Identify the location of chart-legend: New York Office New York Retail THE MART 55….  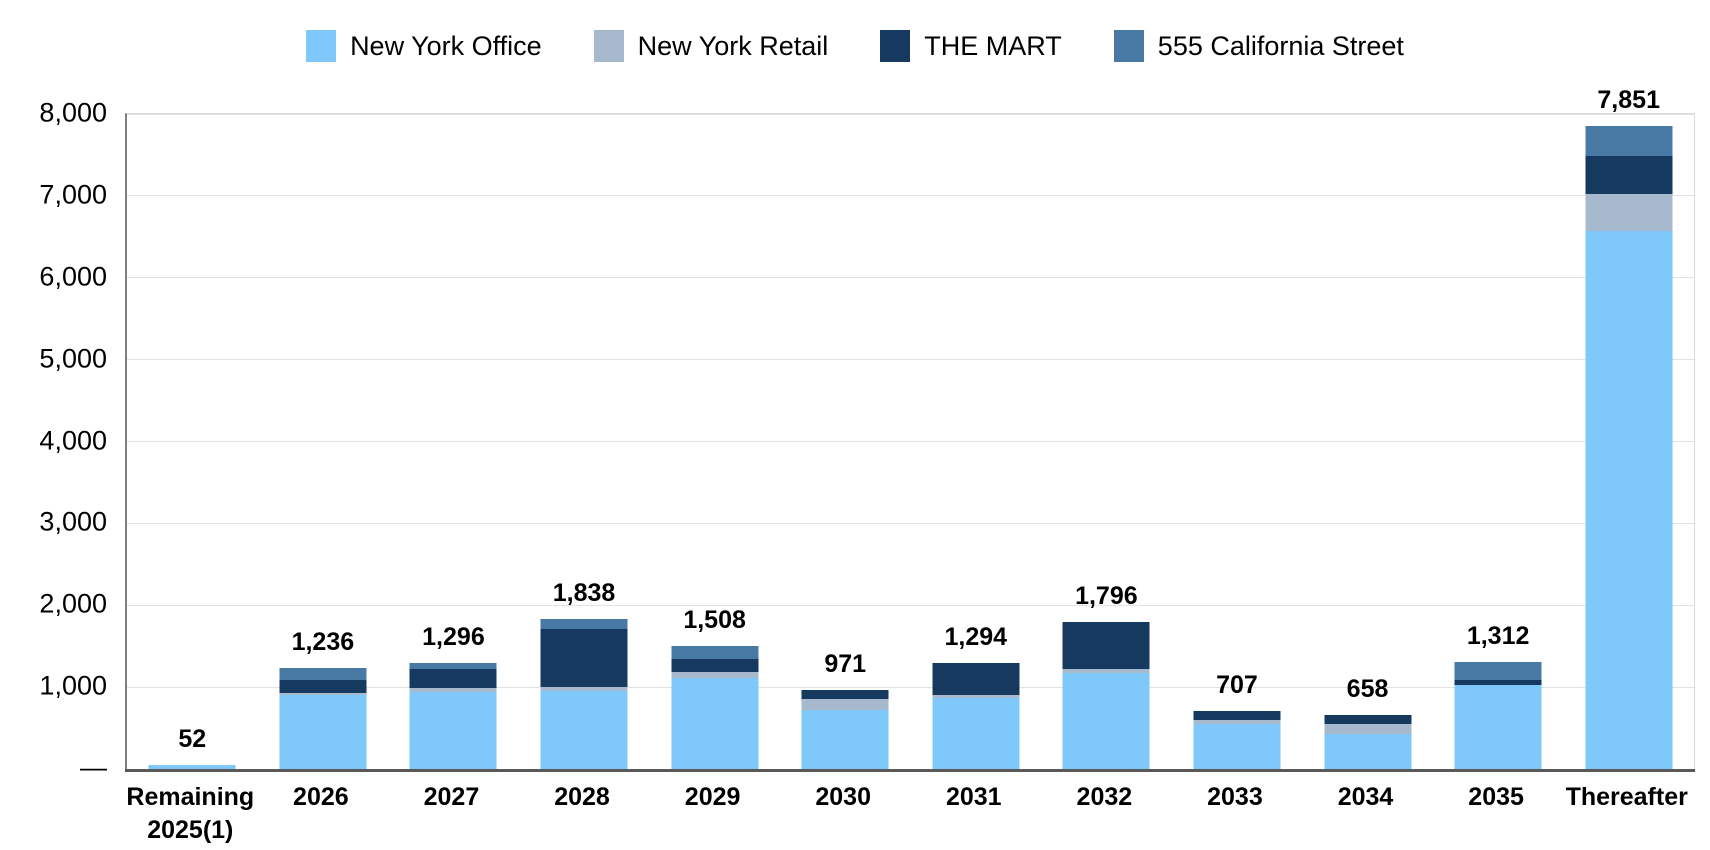
(855, 46).